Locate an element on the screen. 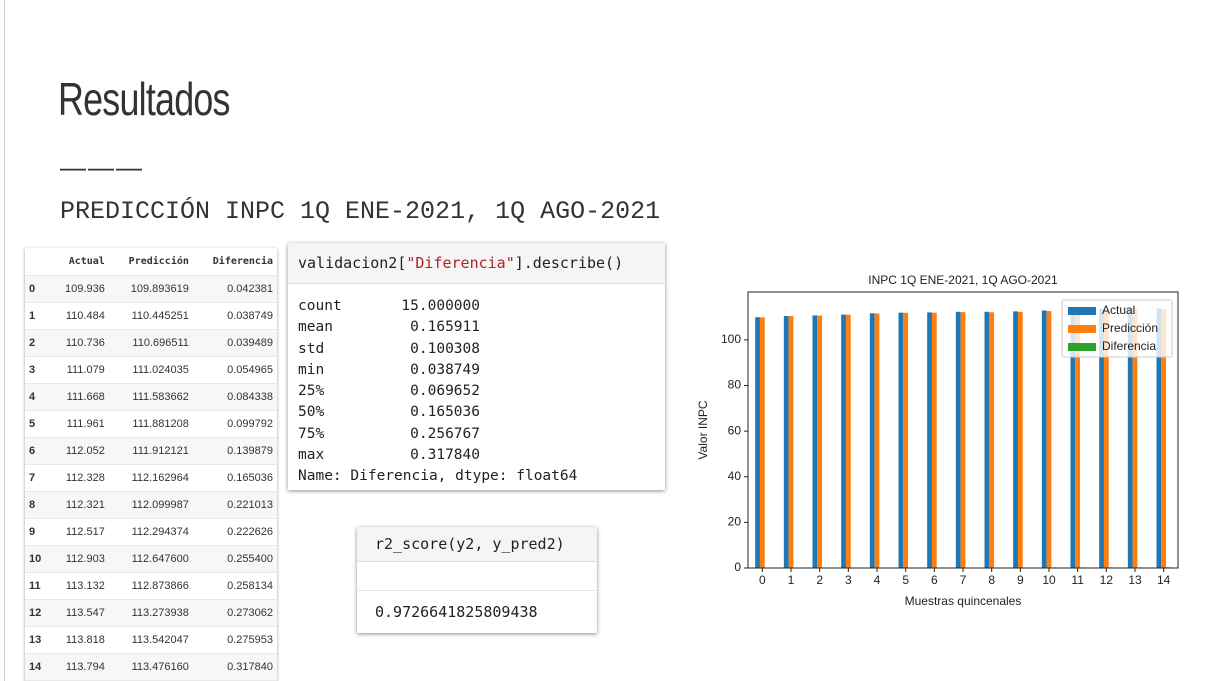 This screenshot has height=681, width=1222. column-header: Diferencia is located at coordinates (234, 262).